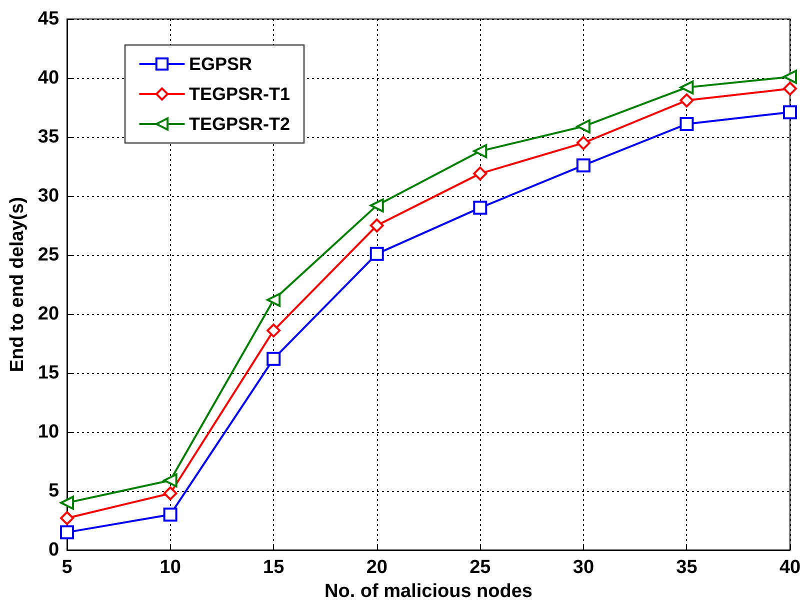 This screenshot has width=810, height=614. What do you see at coordinates (239, 124) in the screenshot?
I see `legend-label: TEGPSR-T2` at bounding box center [239, 124].